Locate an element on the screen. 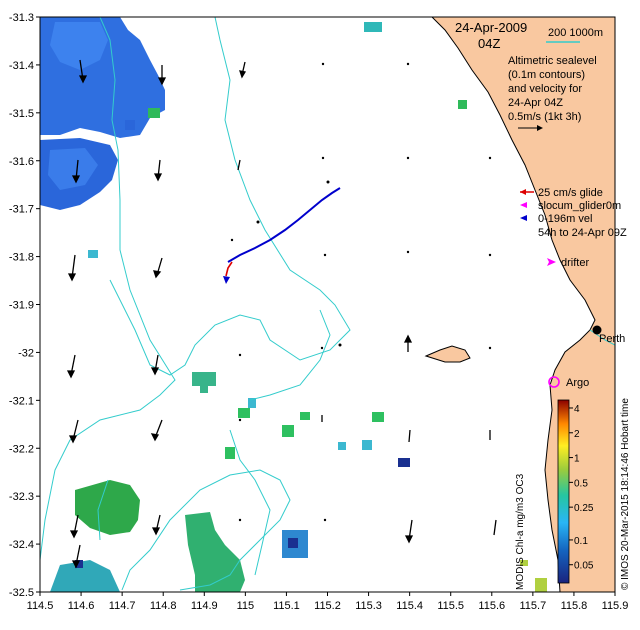  y-tick-label: -31.6 is located at coordinates (21, 162).